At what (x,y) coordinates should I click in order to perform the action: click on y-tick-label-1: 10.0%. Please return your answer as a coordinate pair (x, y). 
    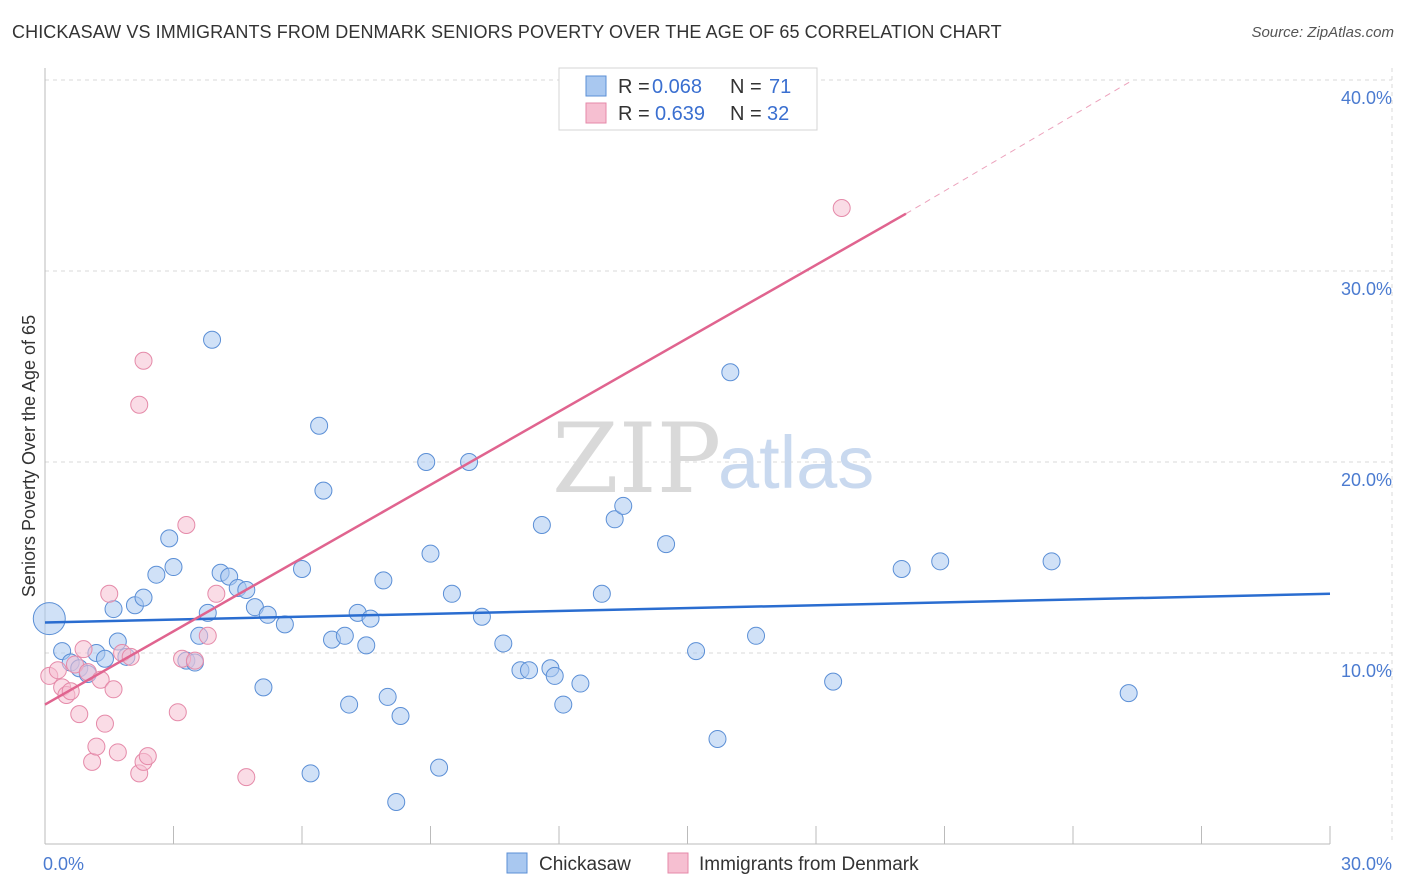
    Looking at the image, I should click on (1366, 671).